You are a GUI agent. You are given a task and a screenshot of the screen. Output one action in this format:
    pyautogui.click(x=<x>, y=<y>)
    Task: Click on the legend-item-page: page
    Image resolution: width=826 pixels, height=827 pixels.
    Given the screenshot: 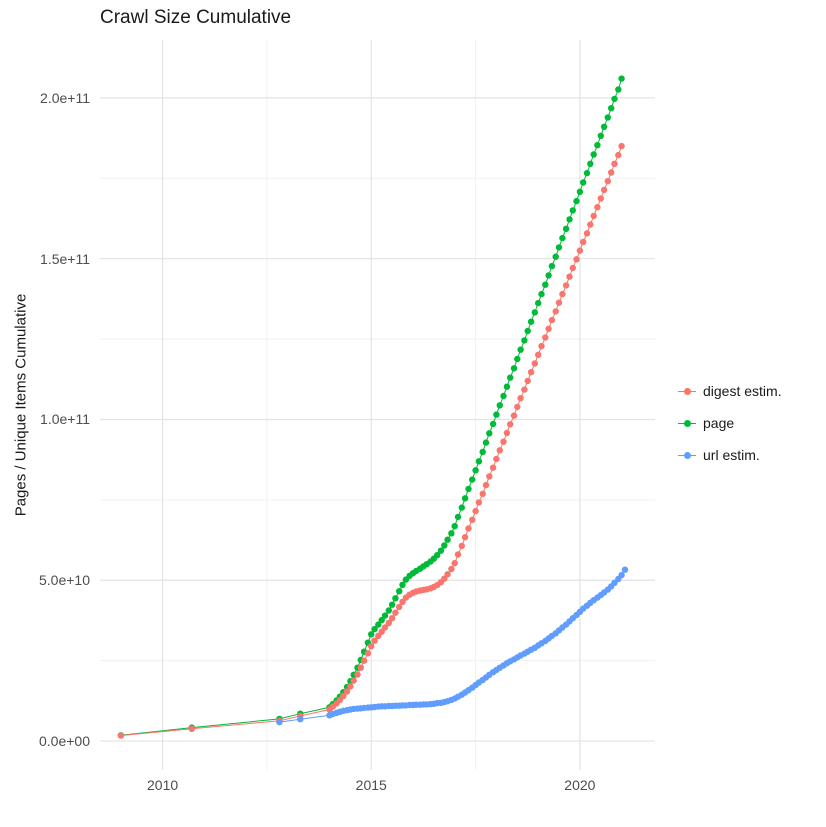 What is the action you would take?
    pyautogui.click(x=730, y=423)
    